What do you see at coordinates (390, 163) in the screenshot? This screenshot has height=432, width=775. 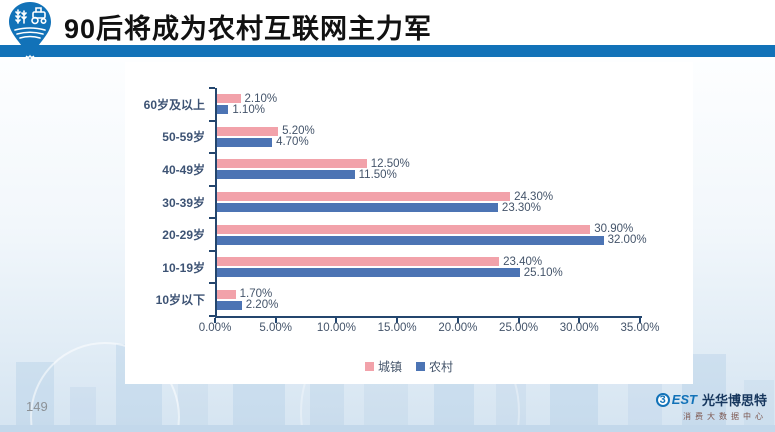 I see `data-label: 12.50%` at bounding box center [390, 163].